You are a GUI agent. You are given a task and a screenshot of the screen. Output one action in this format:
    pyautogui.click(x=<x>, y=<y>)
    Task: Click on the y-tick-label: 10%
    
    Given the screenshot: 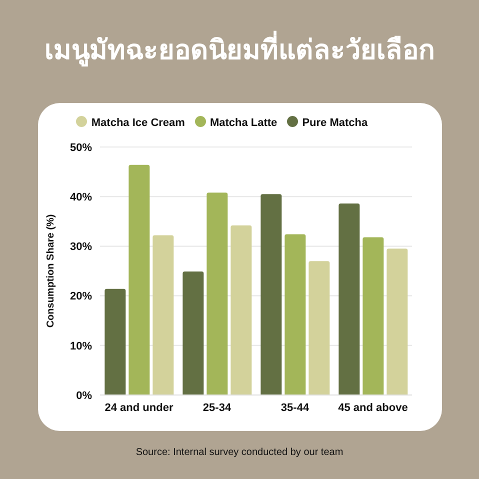 What is the action you would take?
    pyautogui.click(x=81, y=346)
    